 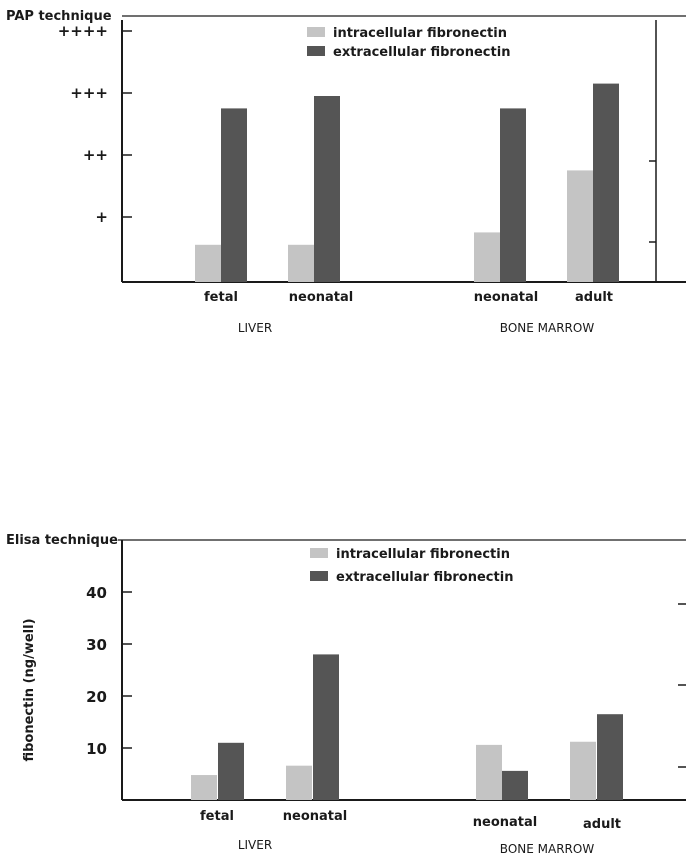 I want to click on y-tick-label: ++, so click(x=95, y=155).